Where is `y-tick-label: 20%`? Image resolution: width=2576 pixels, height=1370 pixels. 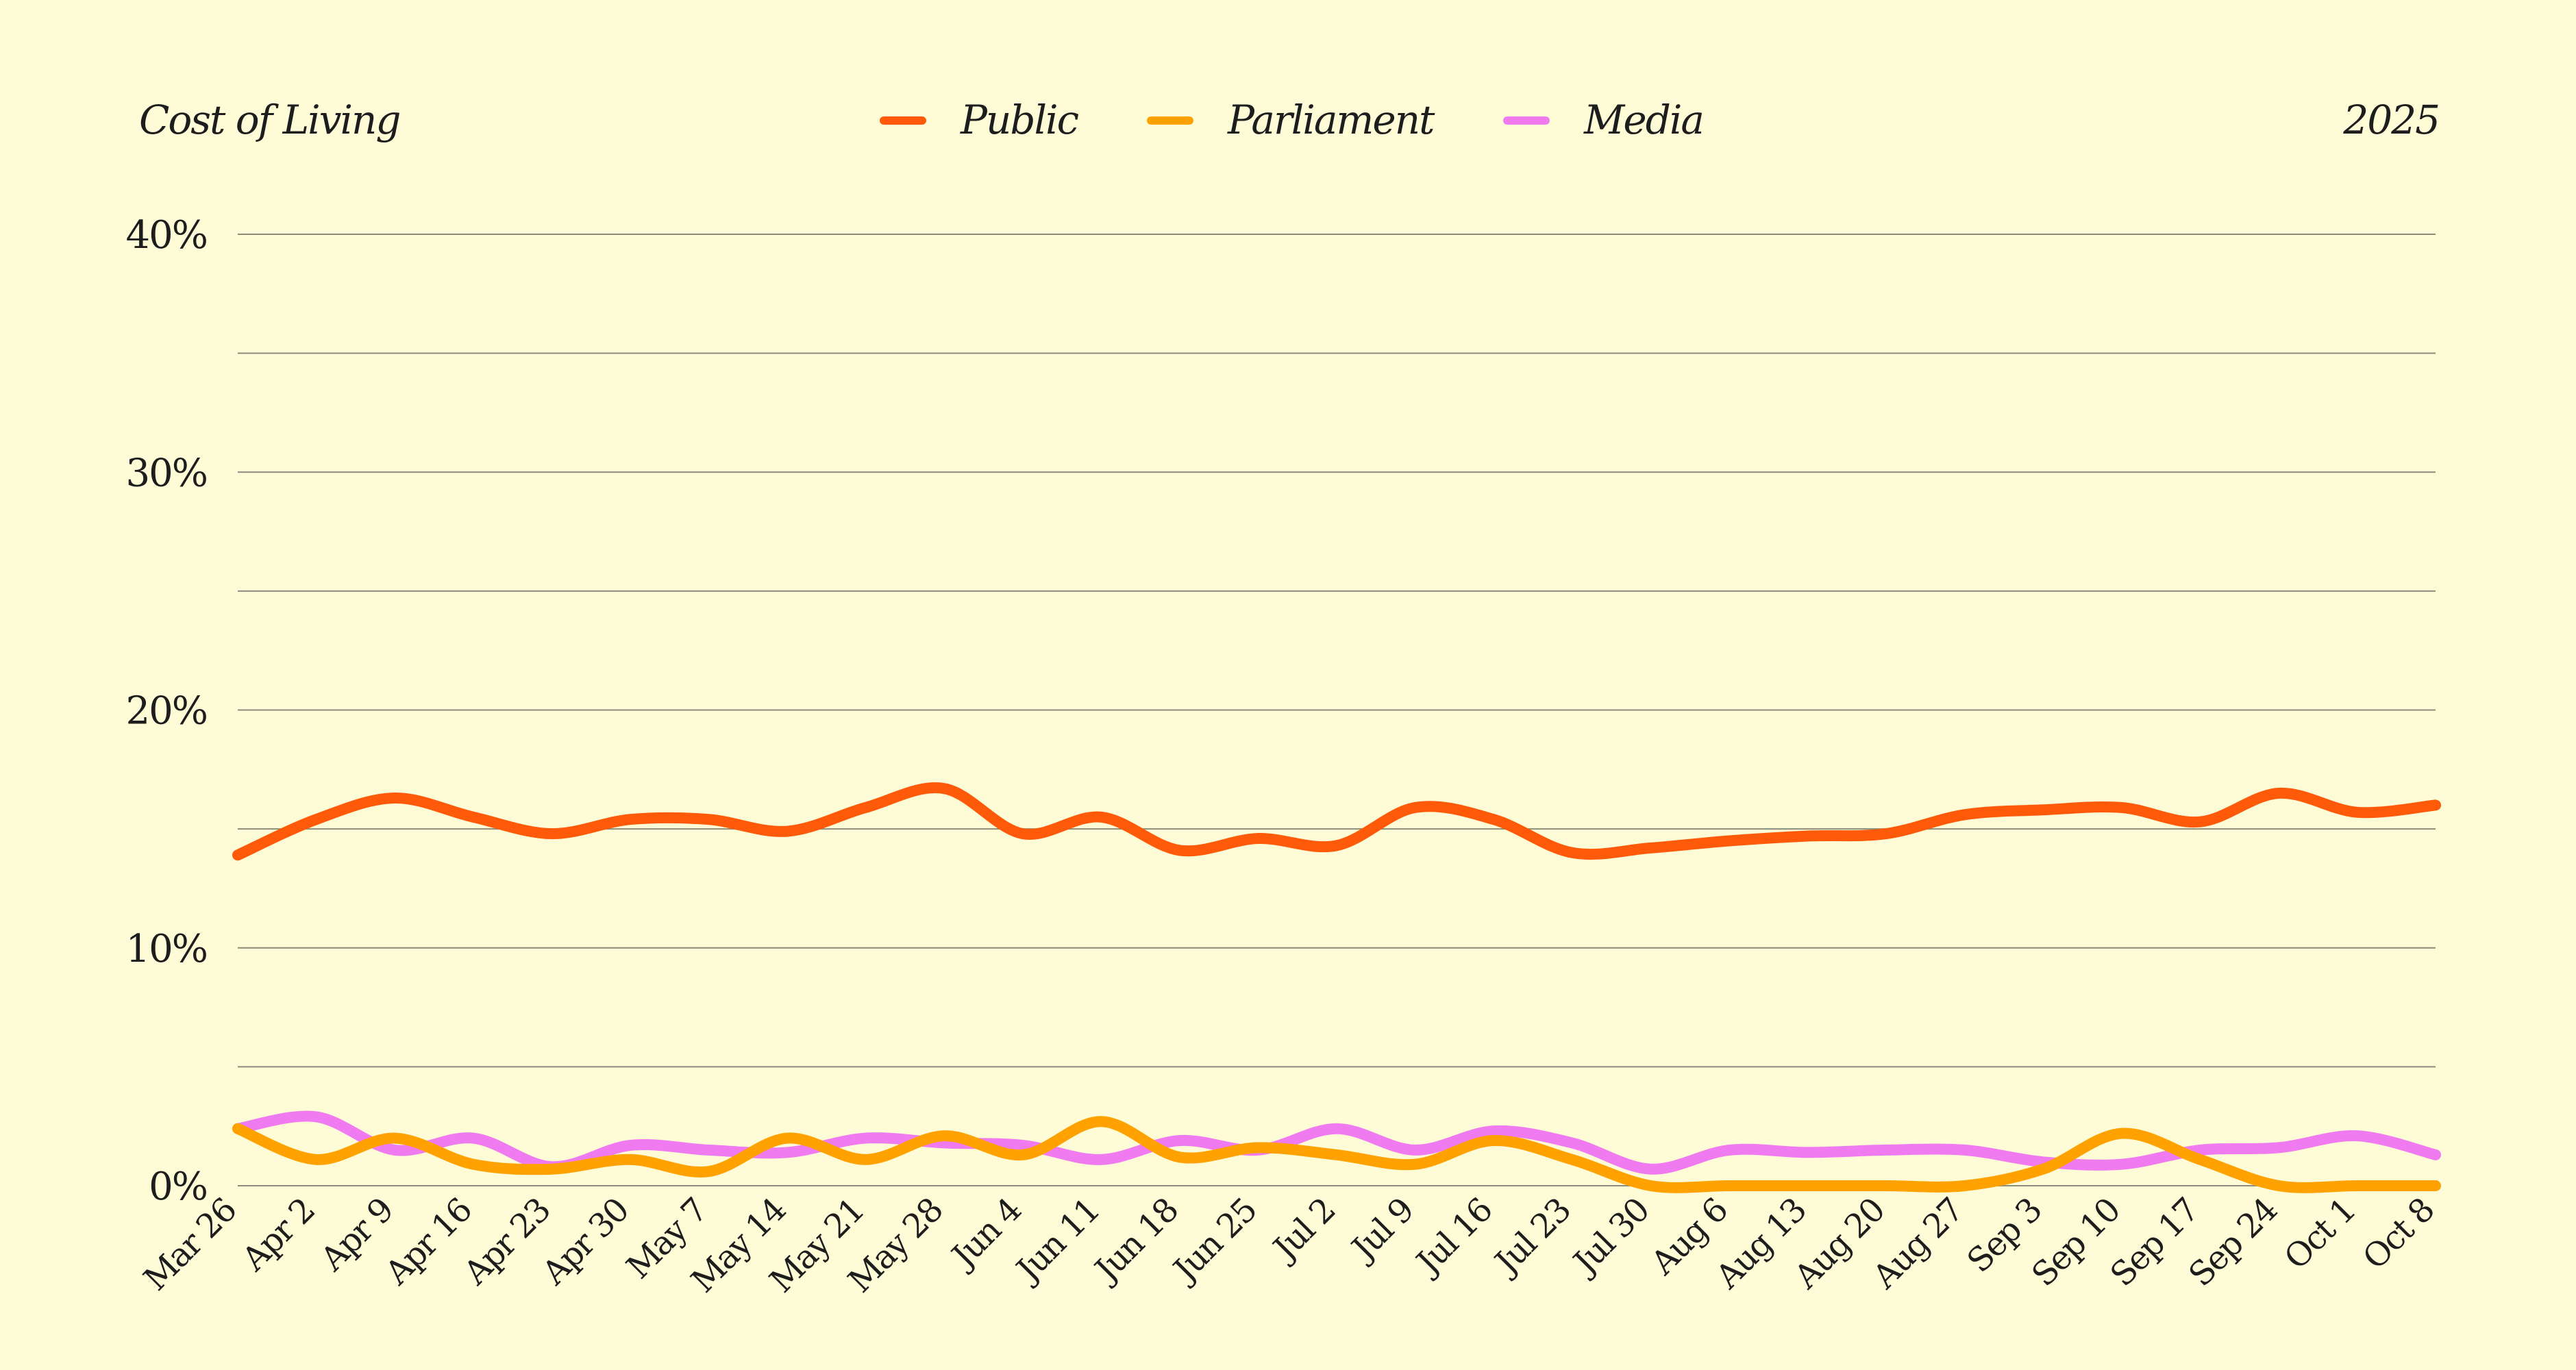 y-tick-label: 20% is located at coordinates (166, 711).